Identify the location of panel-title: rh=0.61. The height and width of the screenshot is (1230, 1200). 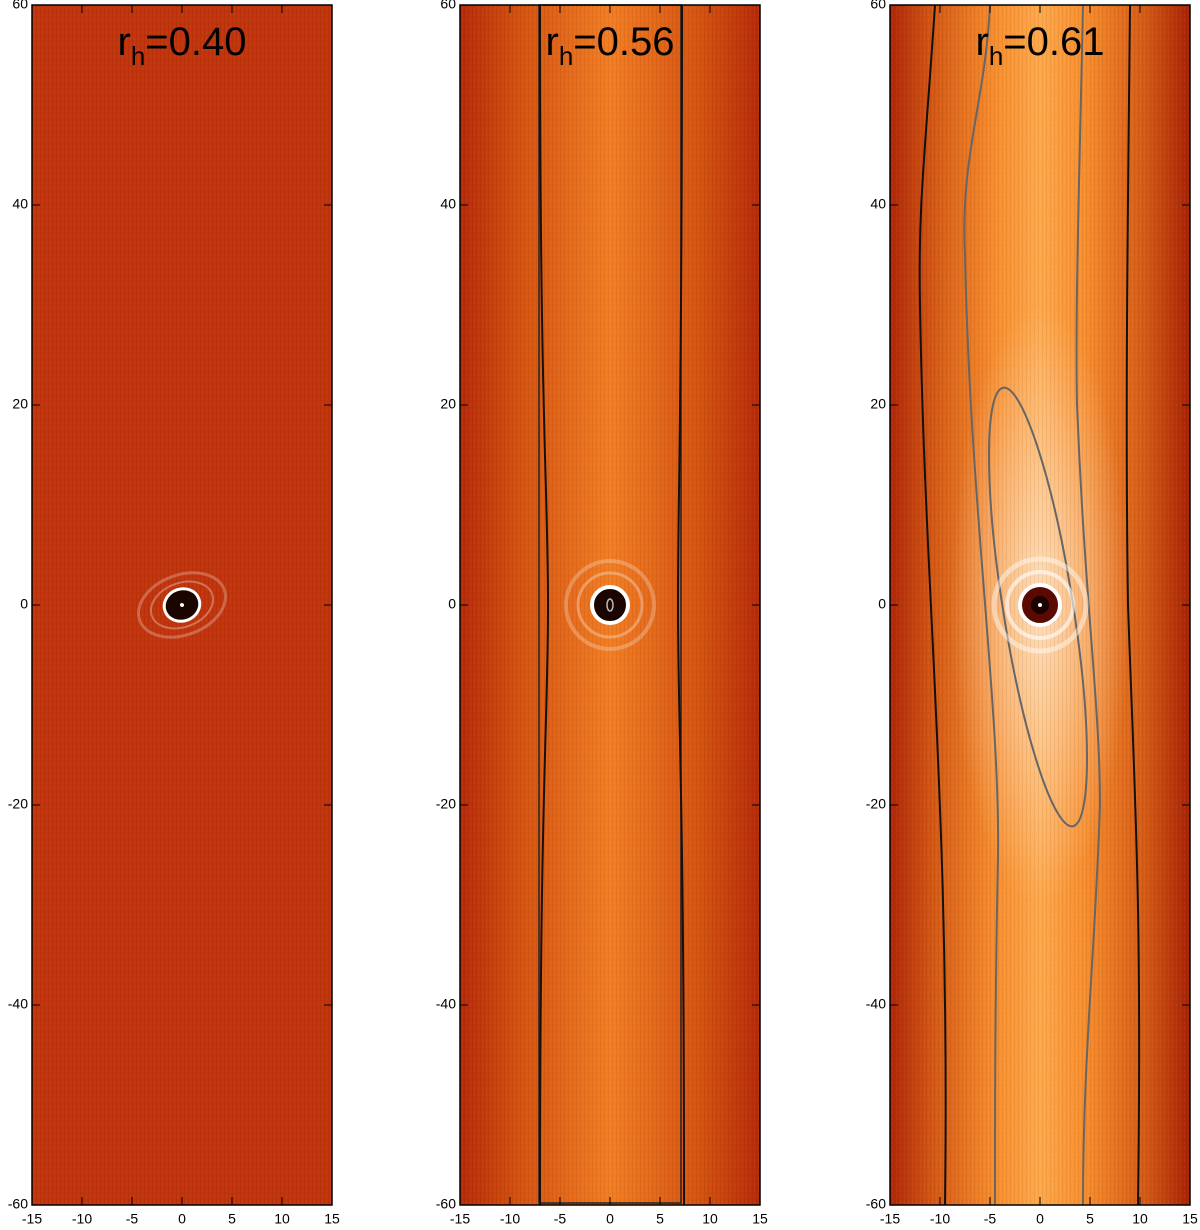
(1039, 45).